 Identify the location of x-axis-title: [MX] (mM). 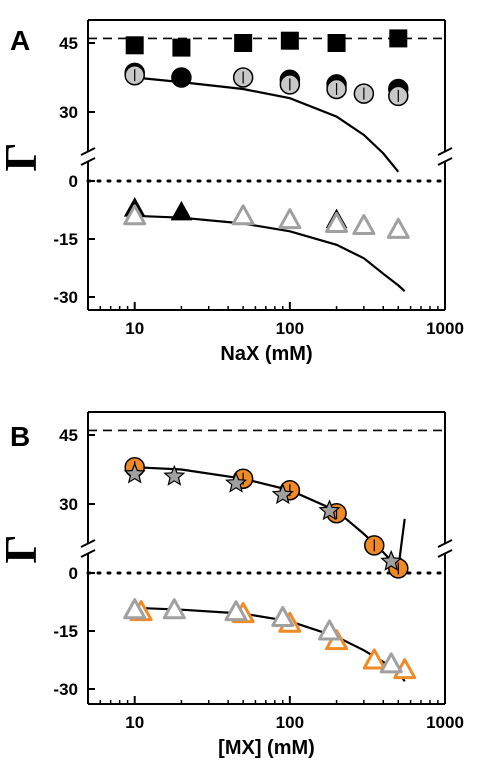
(266, 748).